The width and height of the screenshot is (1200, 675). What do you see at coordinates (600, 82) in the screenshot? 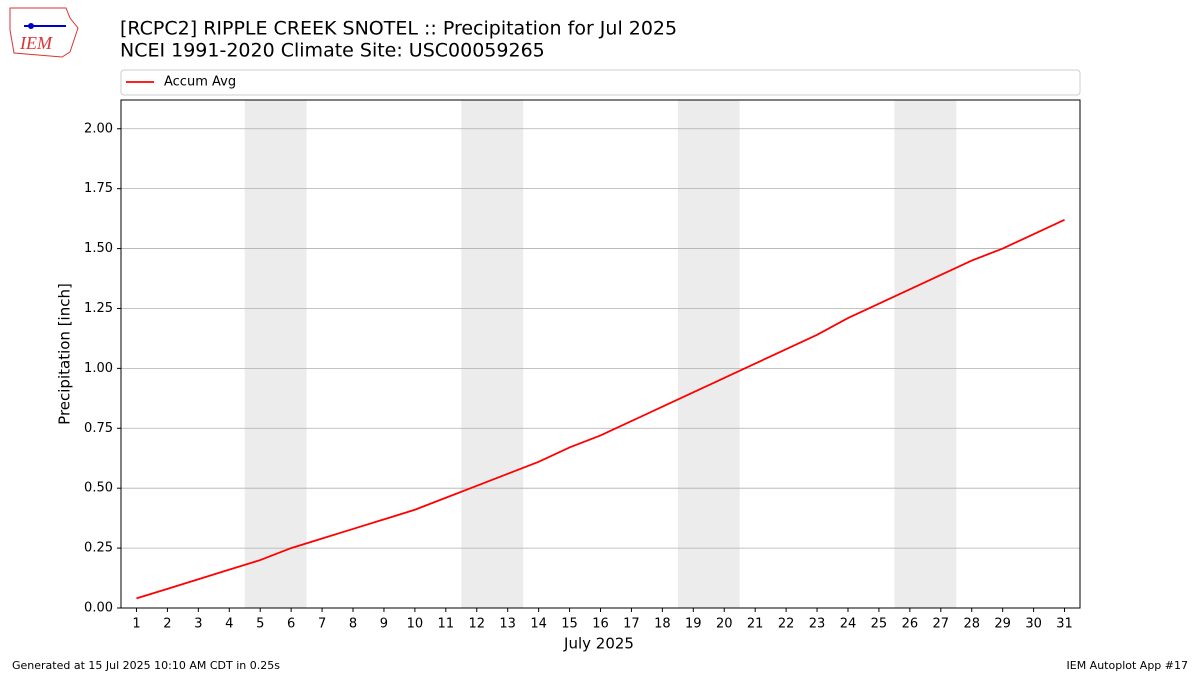
I see `legend-box` at bounding box center [600, 82].